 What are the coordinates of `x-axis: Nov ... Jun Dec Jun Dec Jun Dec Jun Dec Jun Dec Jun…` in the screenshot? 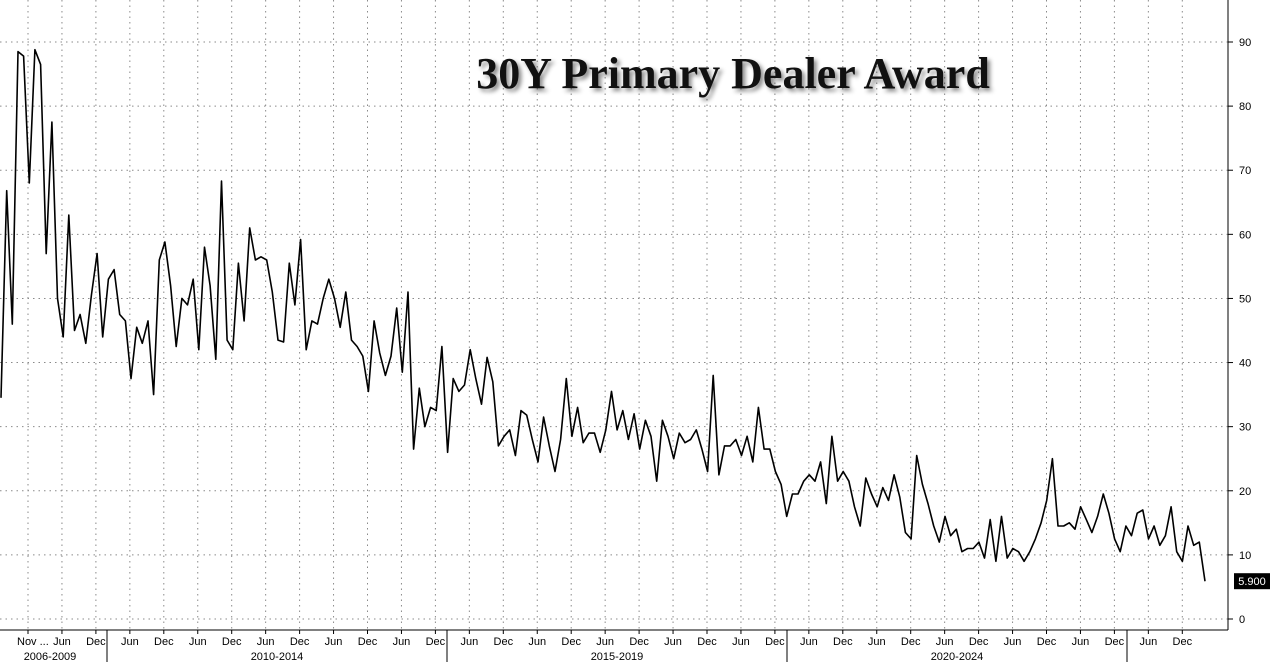 It's located at (605, 639).